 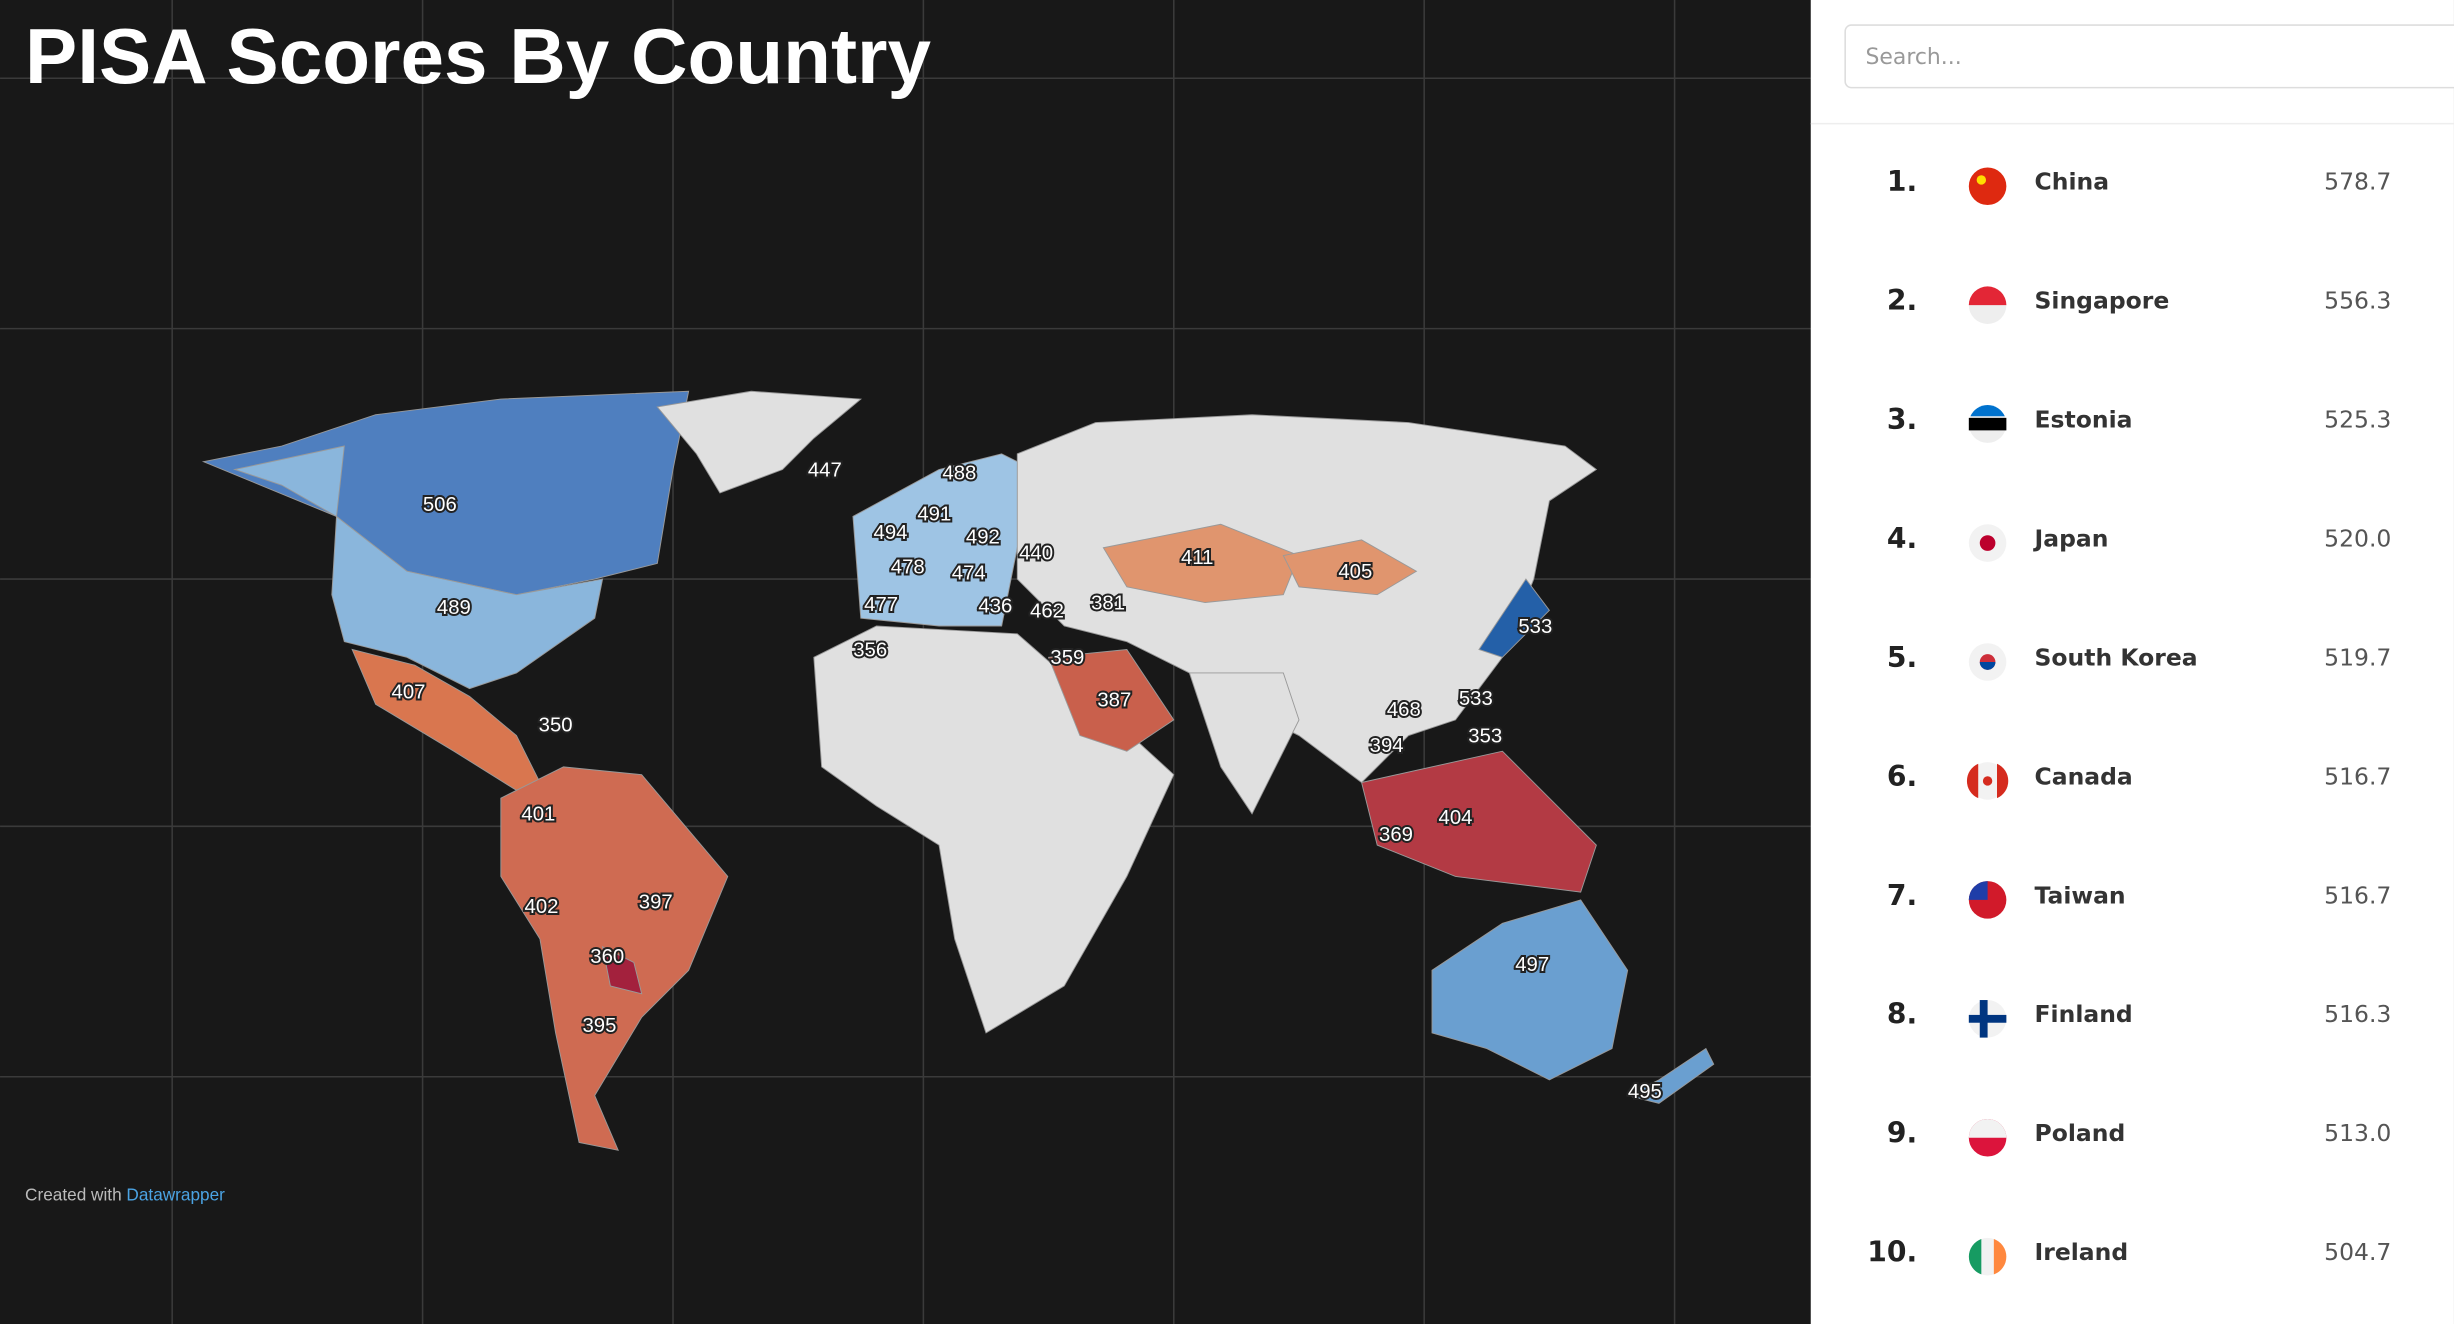 What do you see at coordinates (1350, 567) in the screenshot?
I see `mongolia` at bounding box center [1350, 567].